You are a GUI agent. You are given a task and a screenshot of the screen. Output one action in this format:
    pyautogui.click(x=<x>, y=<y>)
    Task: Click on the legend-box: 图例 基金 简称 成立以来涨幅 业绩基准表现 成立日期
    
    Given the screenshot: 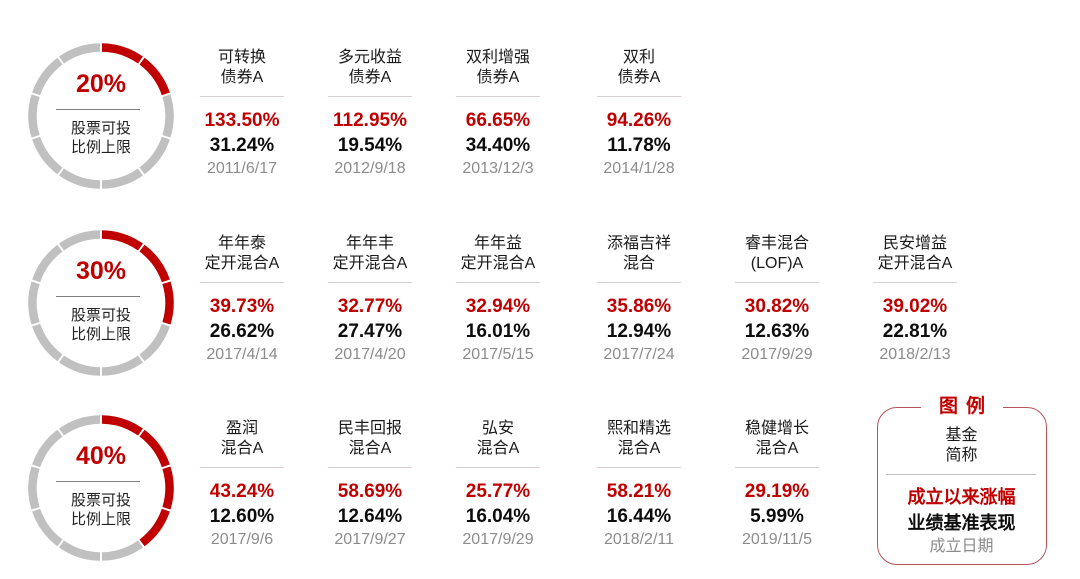 What is the action you would take?
    pyautogui.click(x=962, y=480)
    